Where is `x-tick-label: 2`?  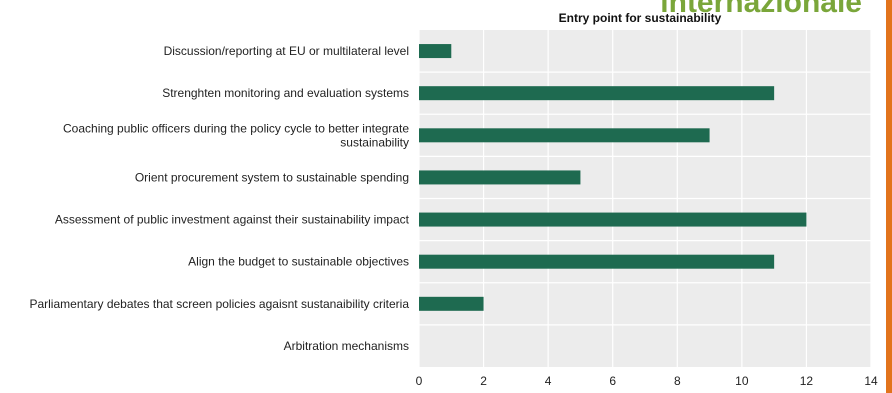 x-tick-label: 2 is located at coordinates (483, 381).